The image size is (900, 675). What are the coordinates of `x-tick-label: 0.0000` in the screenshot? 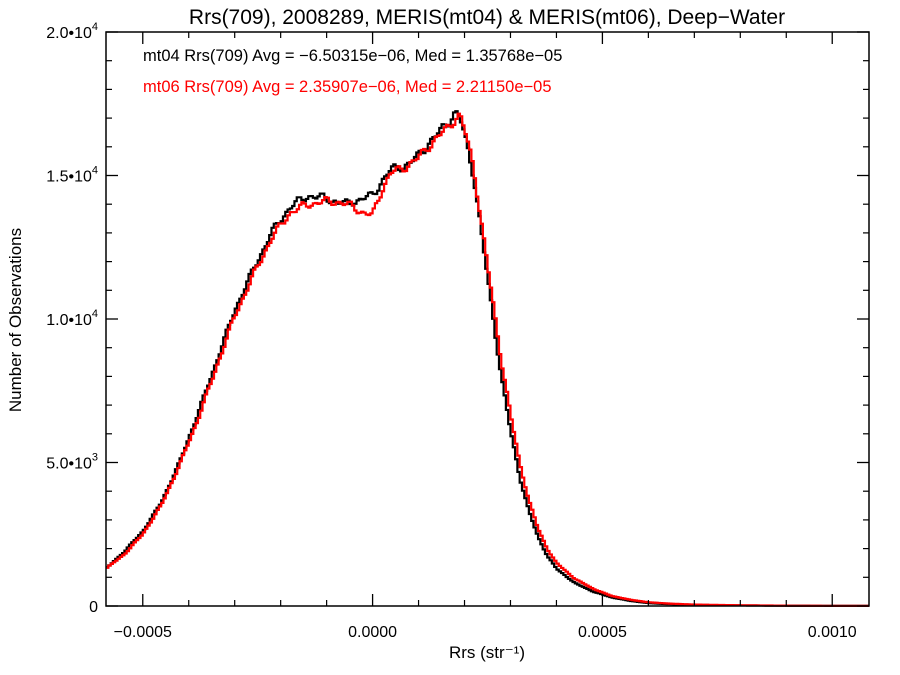 It's located at (372, 632).